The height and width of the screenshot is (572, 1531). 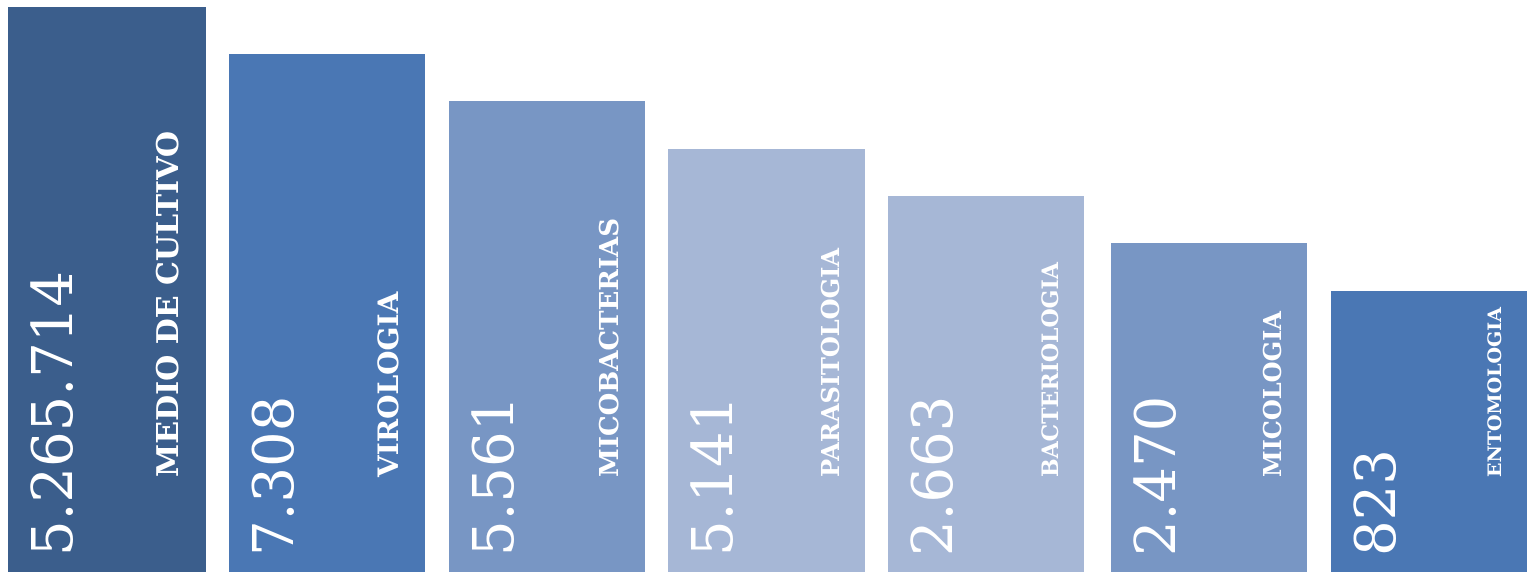 I want to click on bar-category-label: MEDIO DE CULTIVO, so click(x=168, y=304).